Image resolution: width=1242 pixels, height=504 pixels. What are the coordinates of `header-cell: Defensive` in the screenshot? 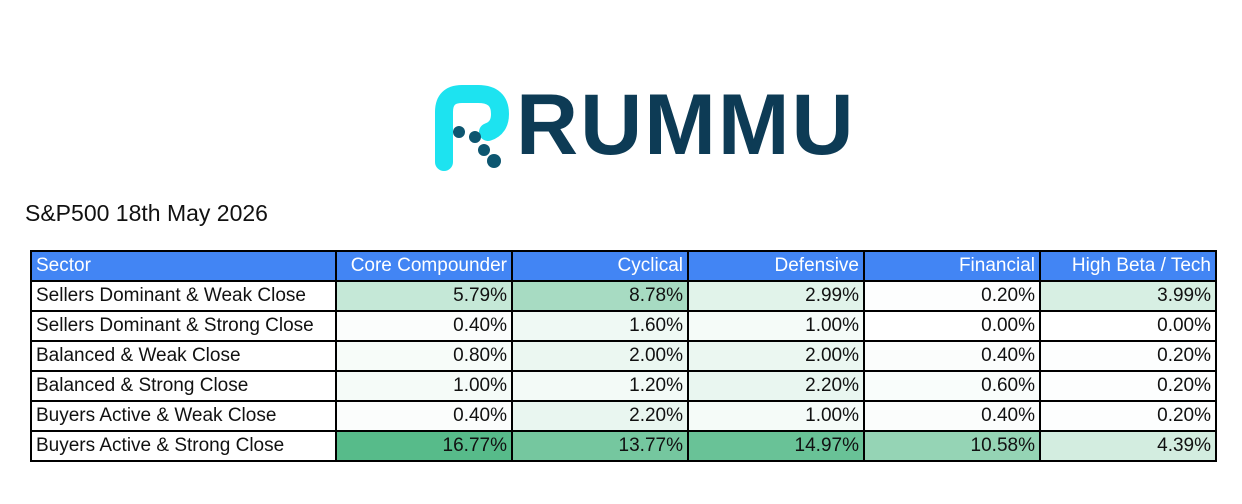 It's located at (776, 266).